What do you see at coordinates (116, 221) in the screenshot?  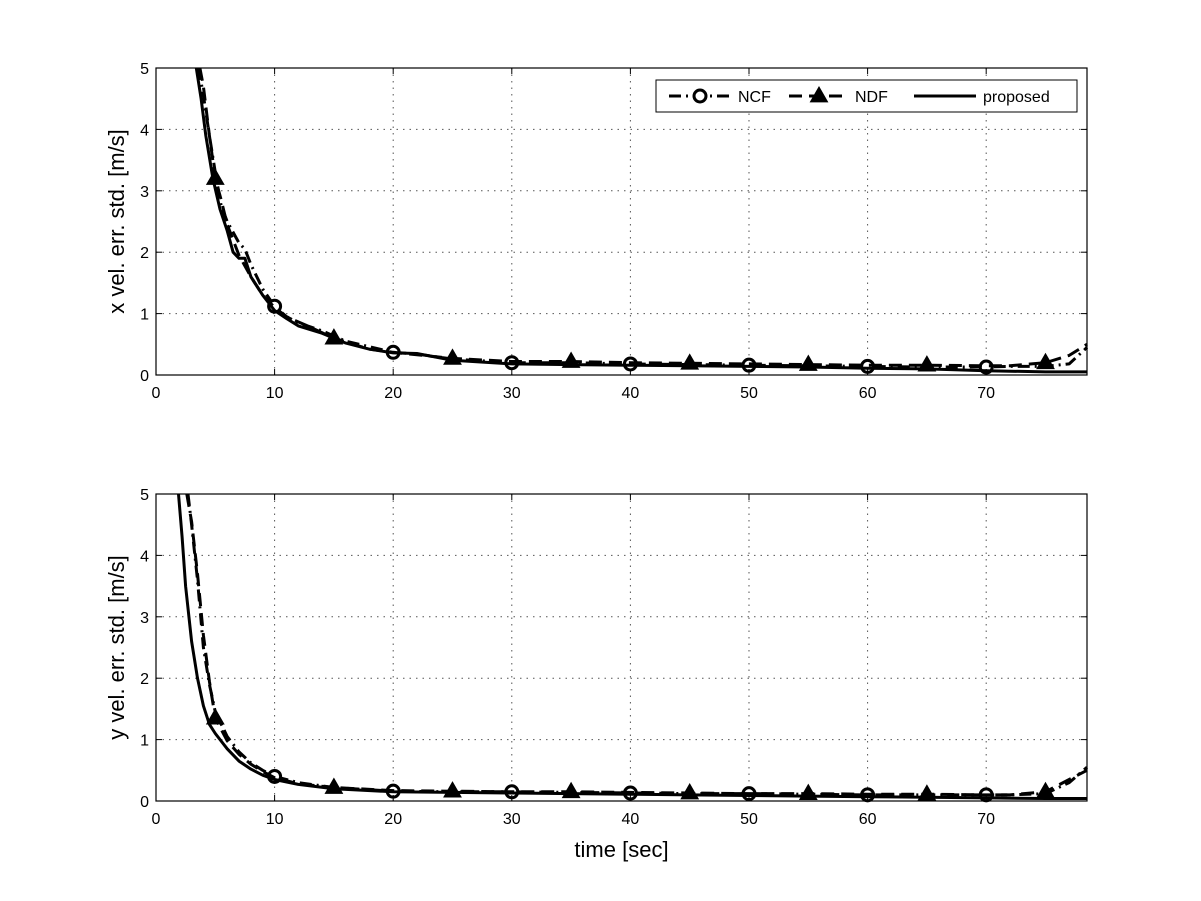 I see `y-axis-label-x-velocity: x vel. err. std. [m/s]` at bounding box center [116, 221].